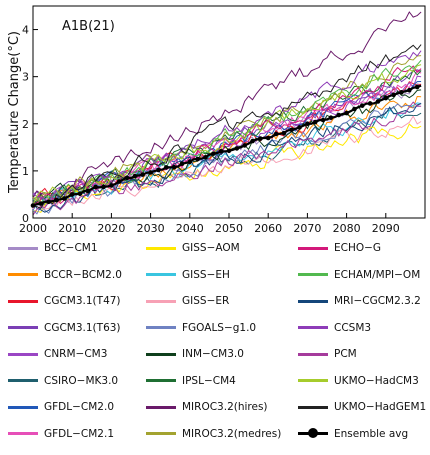 Image resolution: width=430 pixels, height=455 pixels. Describe the element at coordinates (376, 380) in the screenshot. I see `legend-label: UKMO−HadCM3` at that location.